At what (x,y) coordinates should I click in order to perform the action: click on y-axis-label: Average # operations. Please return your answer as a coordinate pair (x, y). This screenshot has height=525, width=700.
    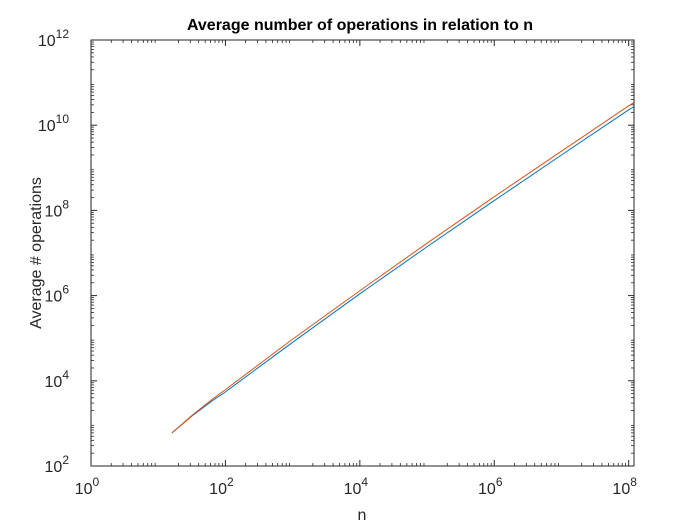
    Looking at the image, I should click on (36, 253).